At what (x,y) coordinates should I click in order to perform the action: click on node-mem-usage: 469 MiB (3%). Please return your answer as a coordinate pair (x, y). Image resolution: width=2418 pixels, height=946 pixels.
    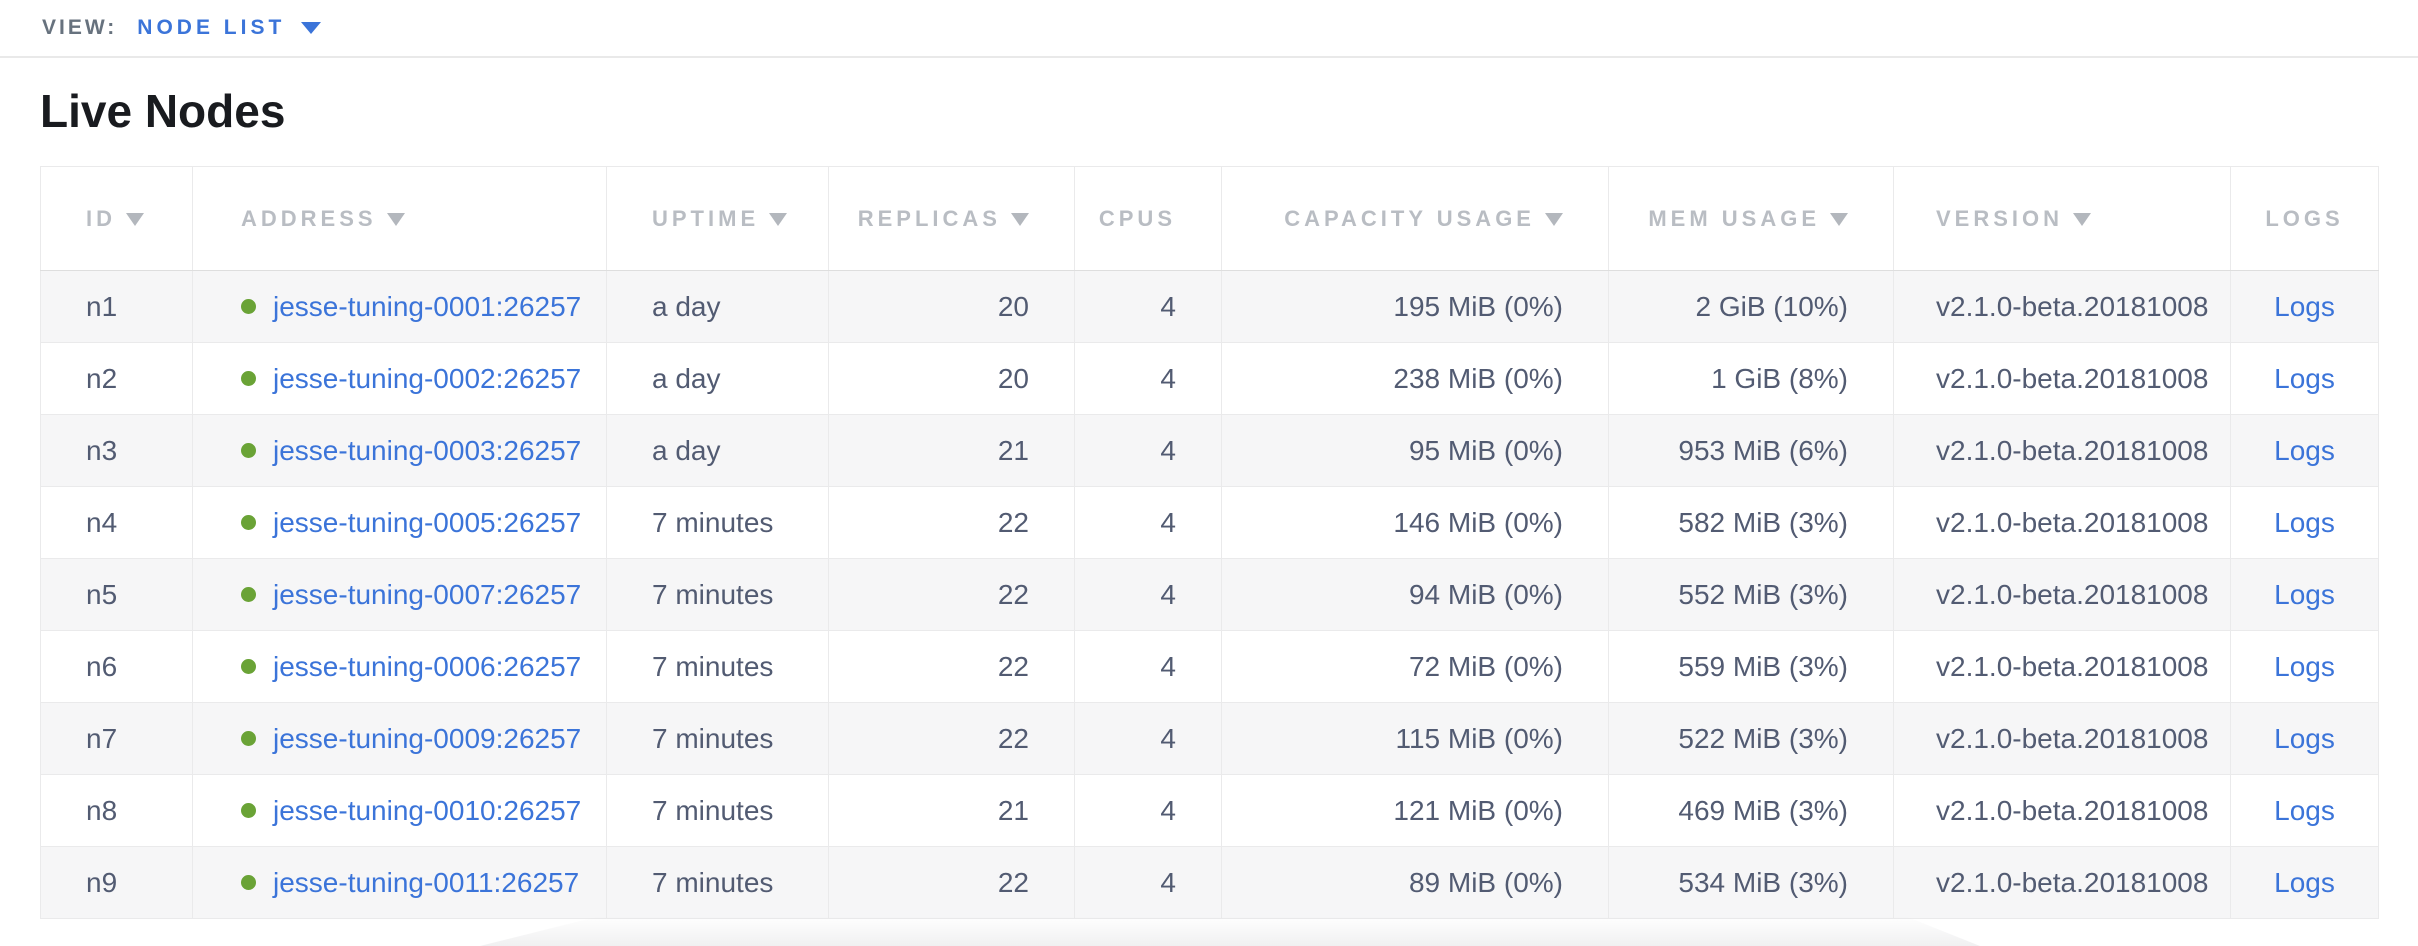
    Looking at the image, I should click on (1763, 810).